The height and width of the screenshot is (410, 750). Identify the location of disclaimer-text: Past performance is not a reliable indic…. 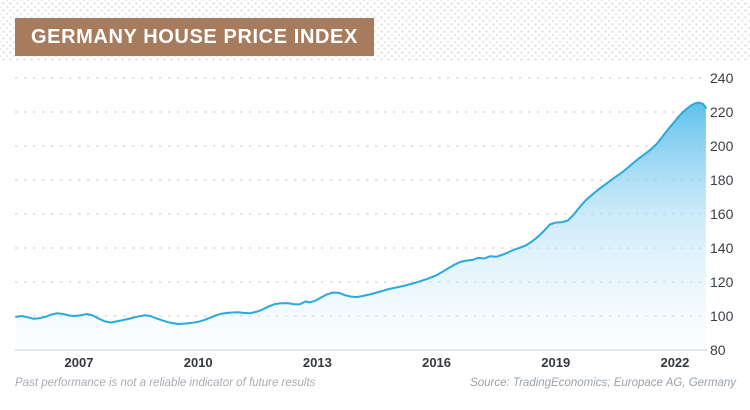
(165, 383).